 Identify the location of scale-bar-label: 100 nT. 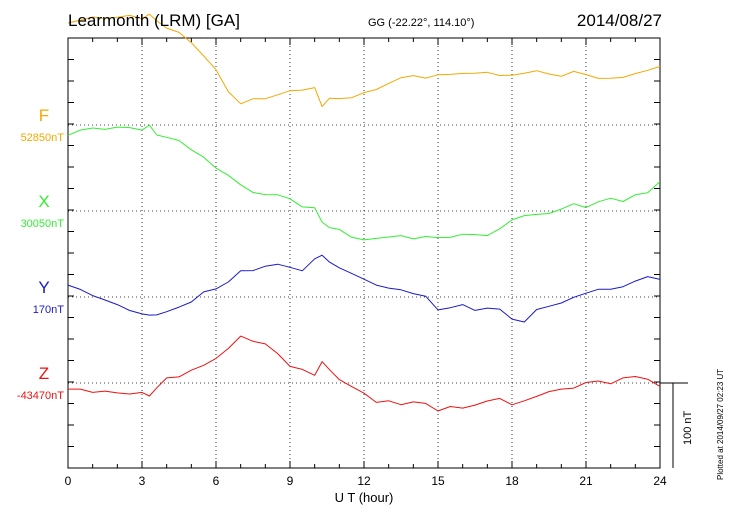
(688, 427).